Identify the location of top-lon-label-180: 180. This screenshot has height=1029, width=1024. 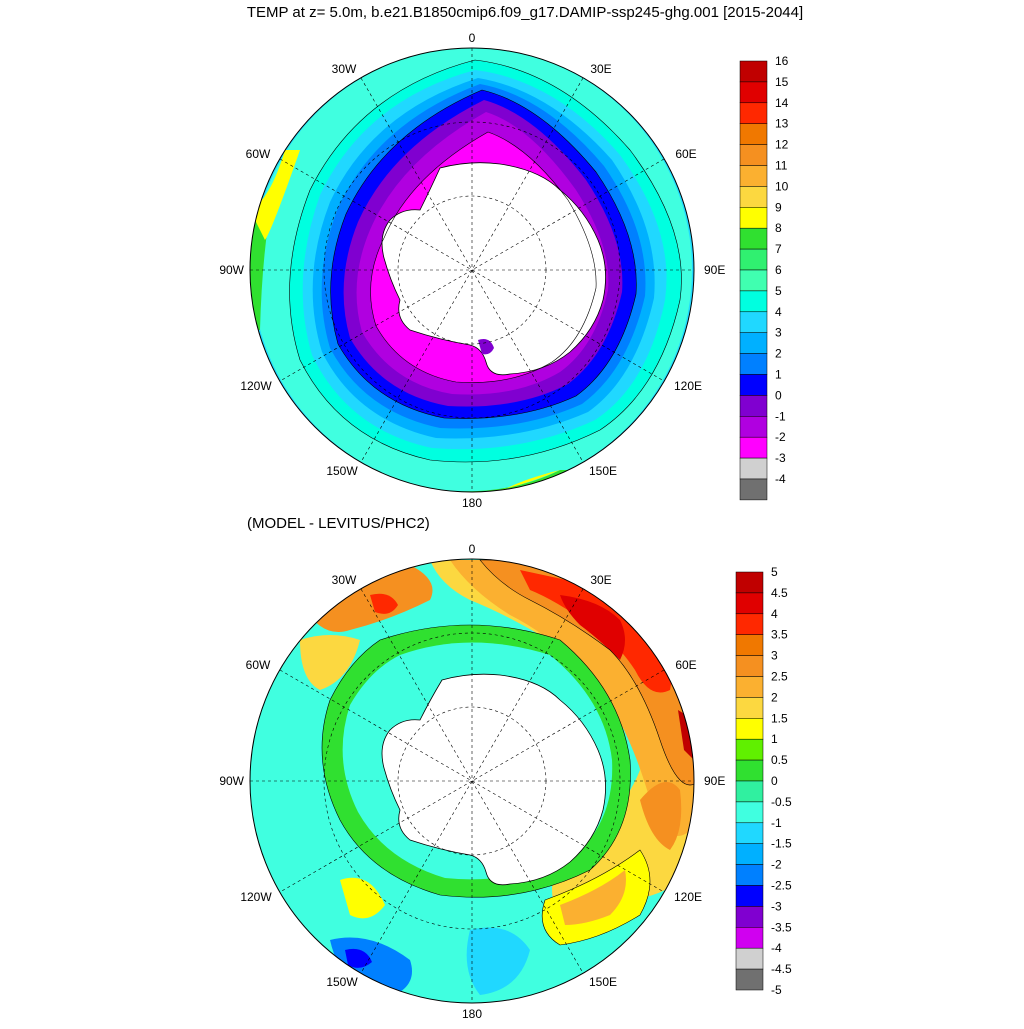
(472, 503).